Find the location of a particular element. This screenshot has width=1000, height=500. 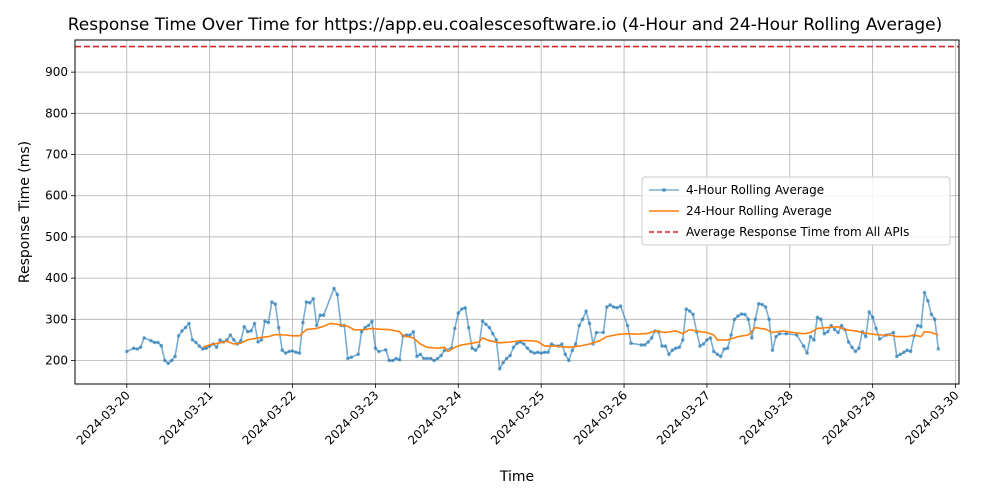

y-tick-label: 200 is located at coordinates (56, 361).